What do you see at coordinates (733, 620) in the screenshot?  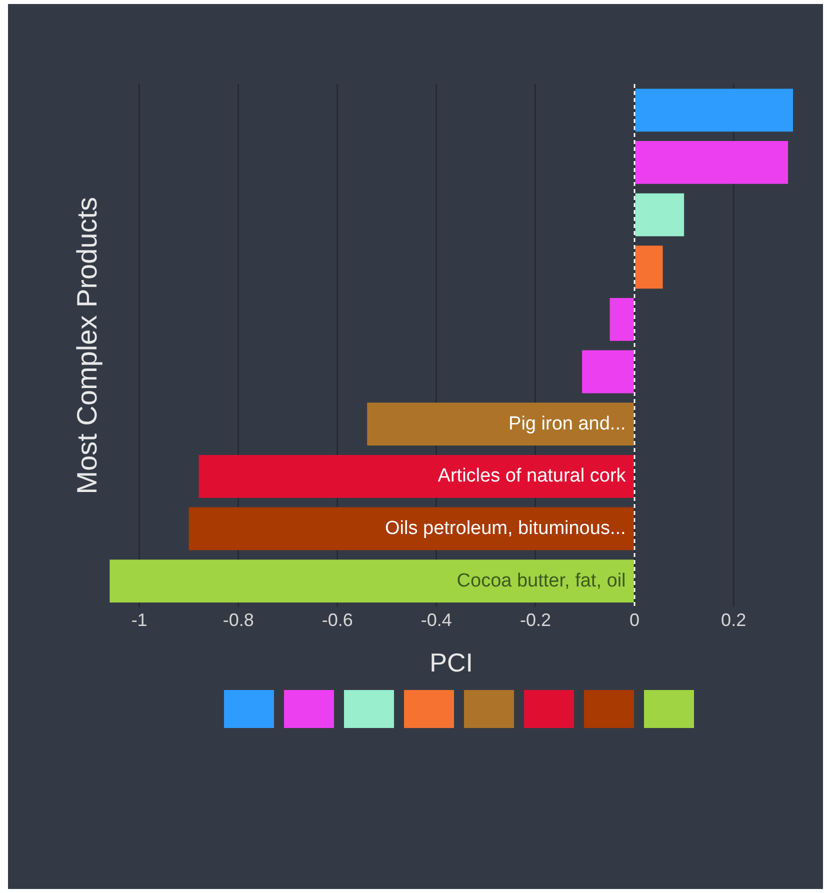 I see `x-tick-label: 0.2` at bounding box center [733, 620].